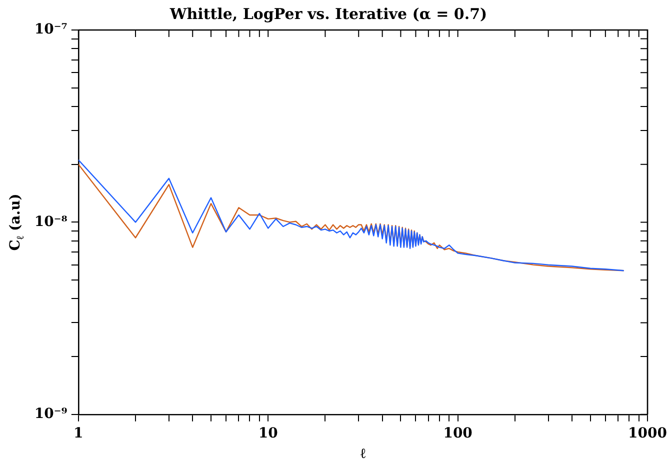  I want to click on x-tick-label: 1000, so click(648, 433).